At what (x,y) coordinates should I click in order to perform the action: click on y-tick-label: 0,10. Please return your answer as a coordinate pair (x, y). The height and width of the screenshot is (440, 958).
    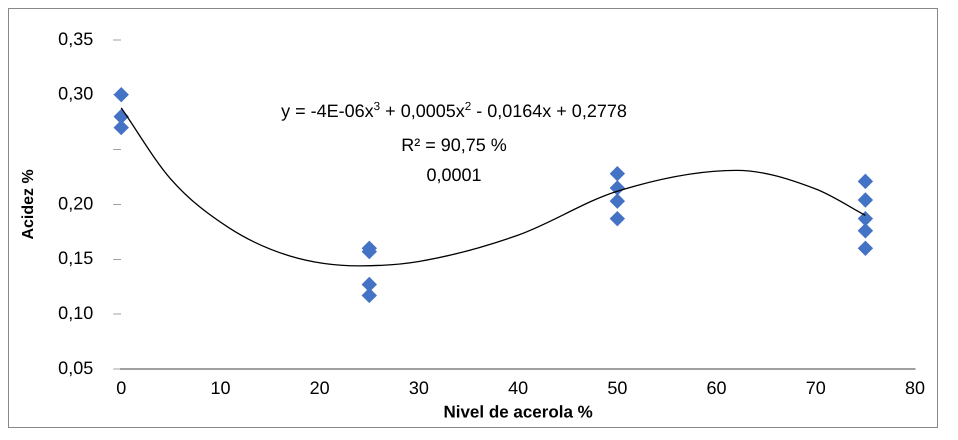
    Looking at the image, I should click on (76, 313).